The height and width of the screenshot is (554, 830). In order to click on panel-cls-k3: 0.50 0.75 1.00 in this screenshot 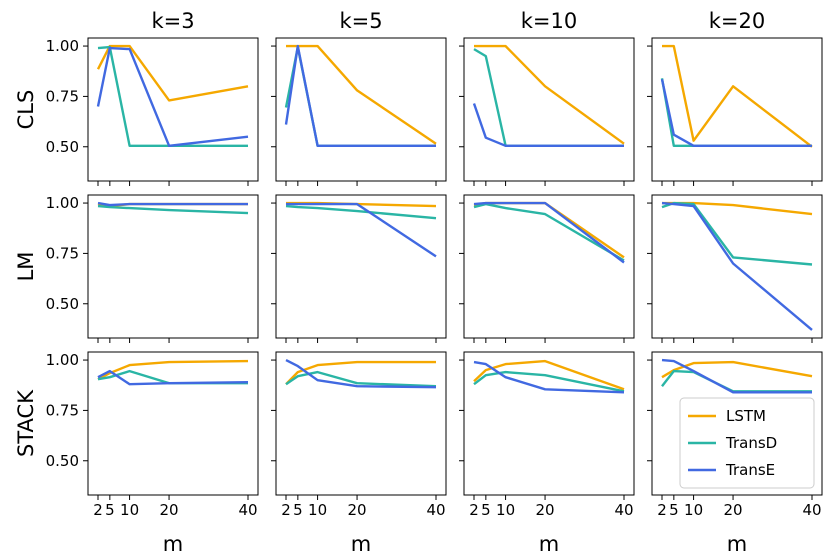, I will do `click(152, 111)`.